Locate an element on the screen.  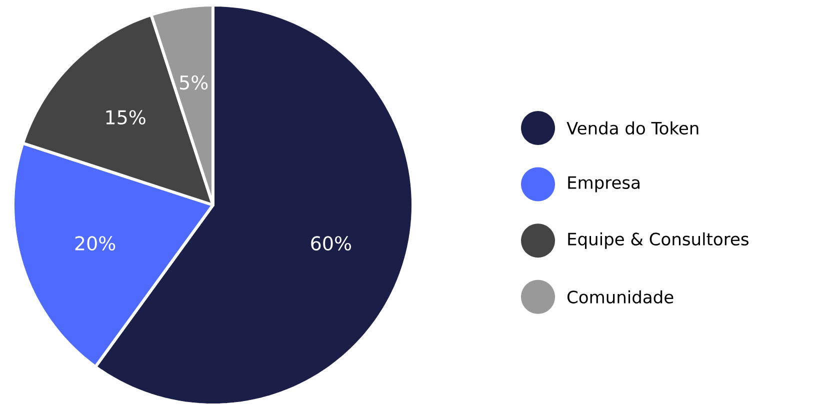
data-label: 15% is located at coordinates (126, 117).